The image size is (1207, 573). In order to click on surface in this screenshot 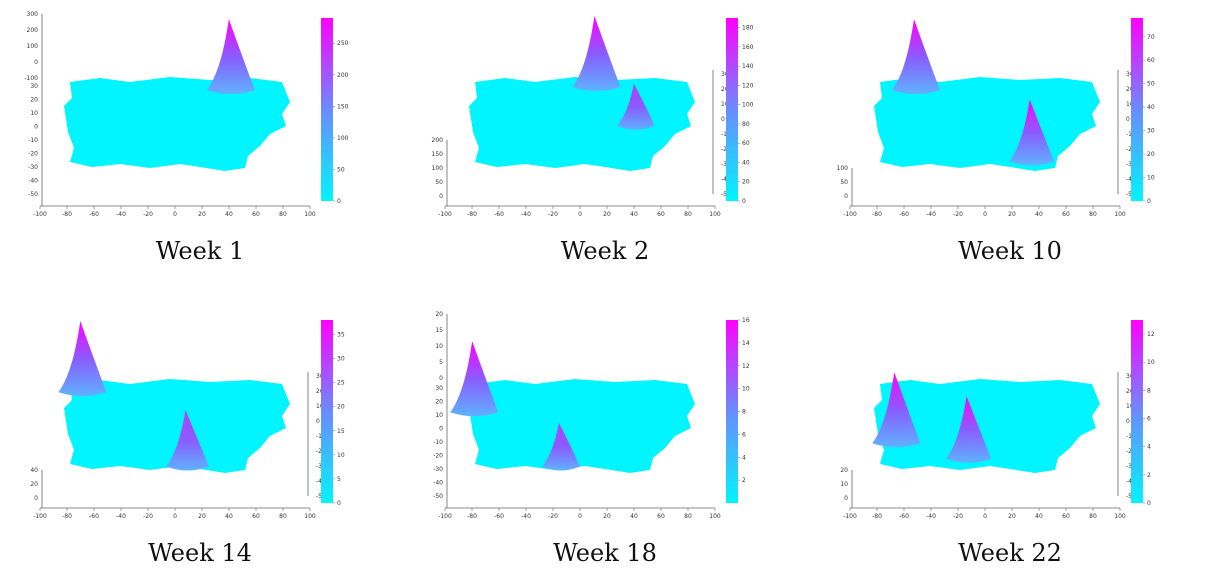, I will do `click(582, 93)`.